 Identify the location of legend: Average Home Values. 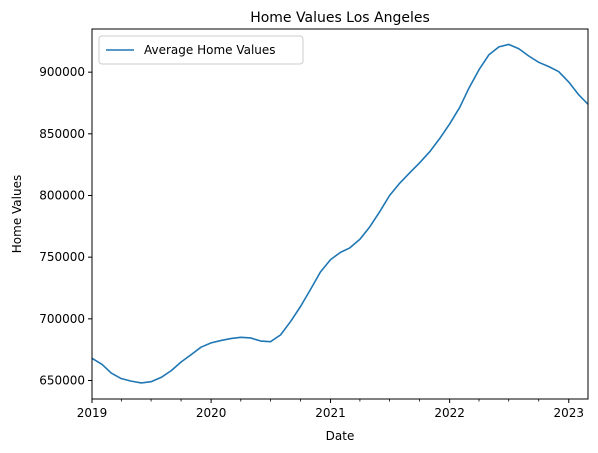
(201, 50).